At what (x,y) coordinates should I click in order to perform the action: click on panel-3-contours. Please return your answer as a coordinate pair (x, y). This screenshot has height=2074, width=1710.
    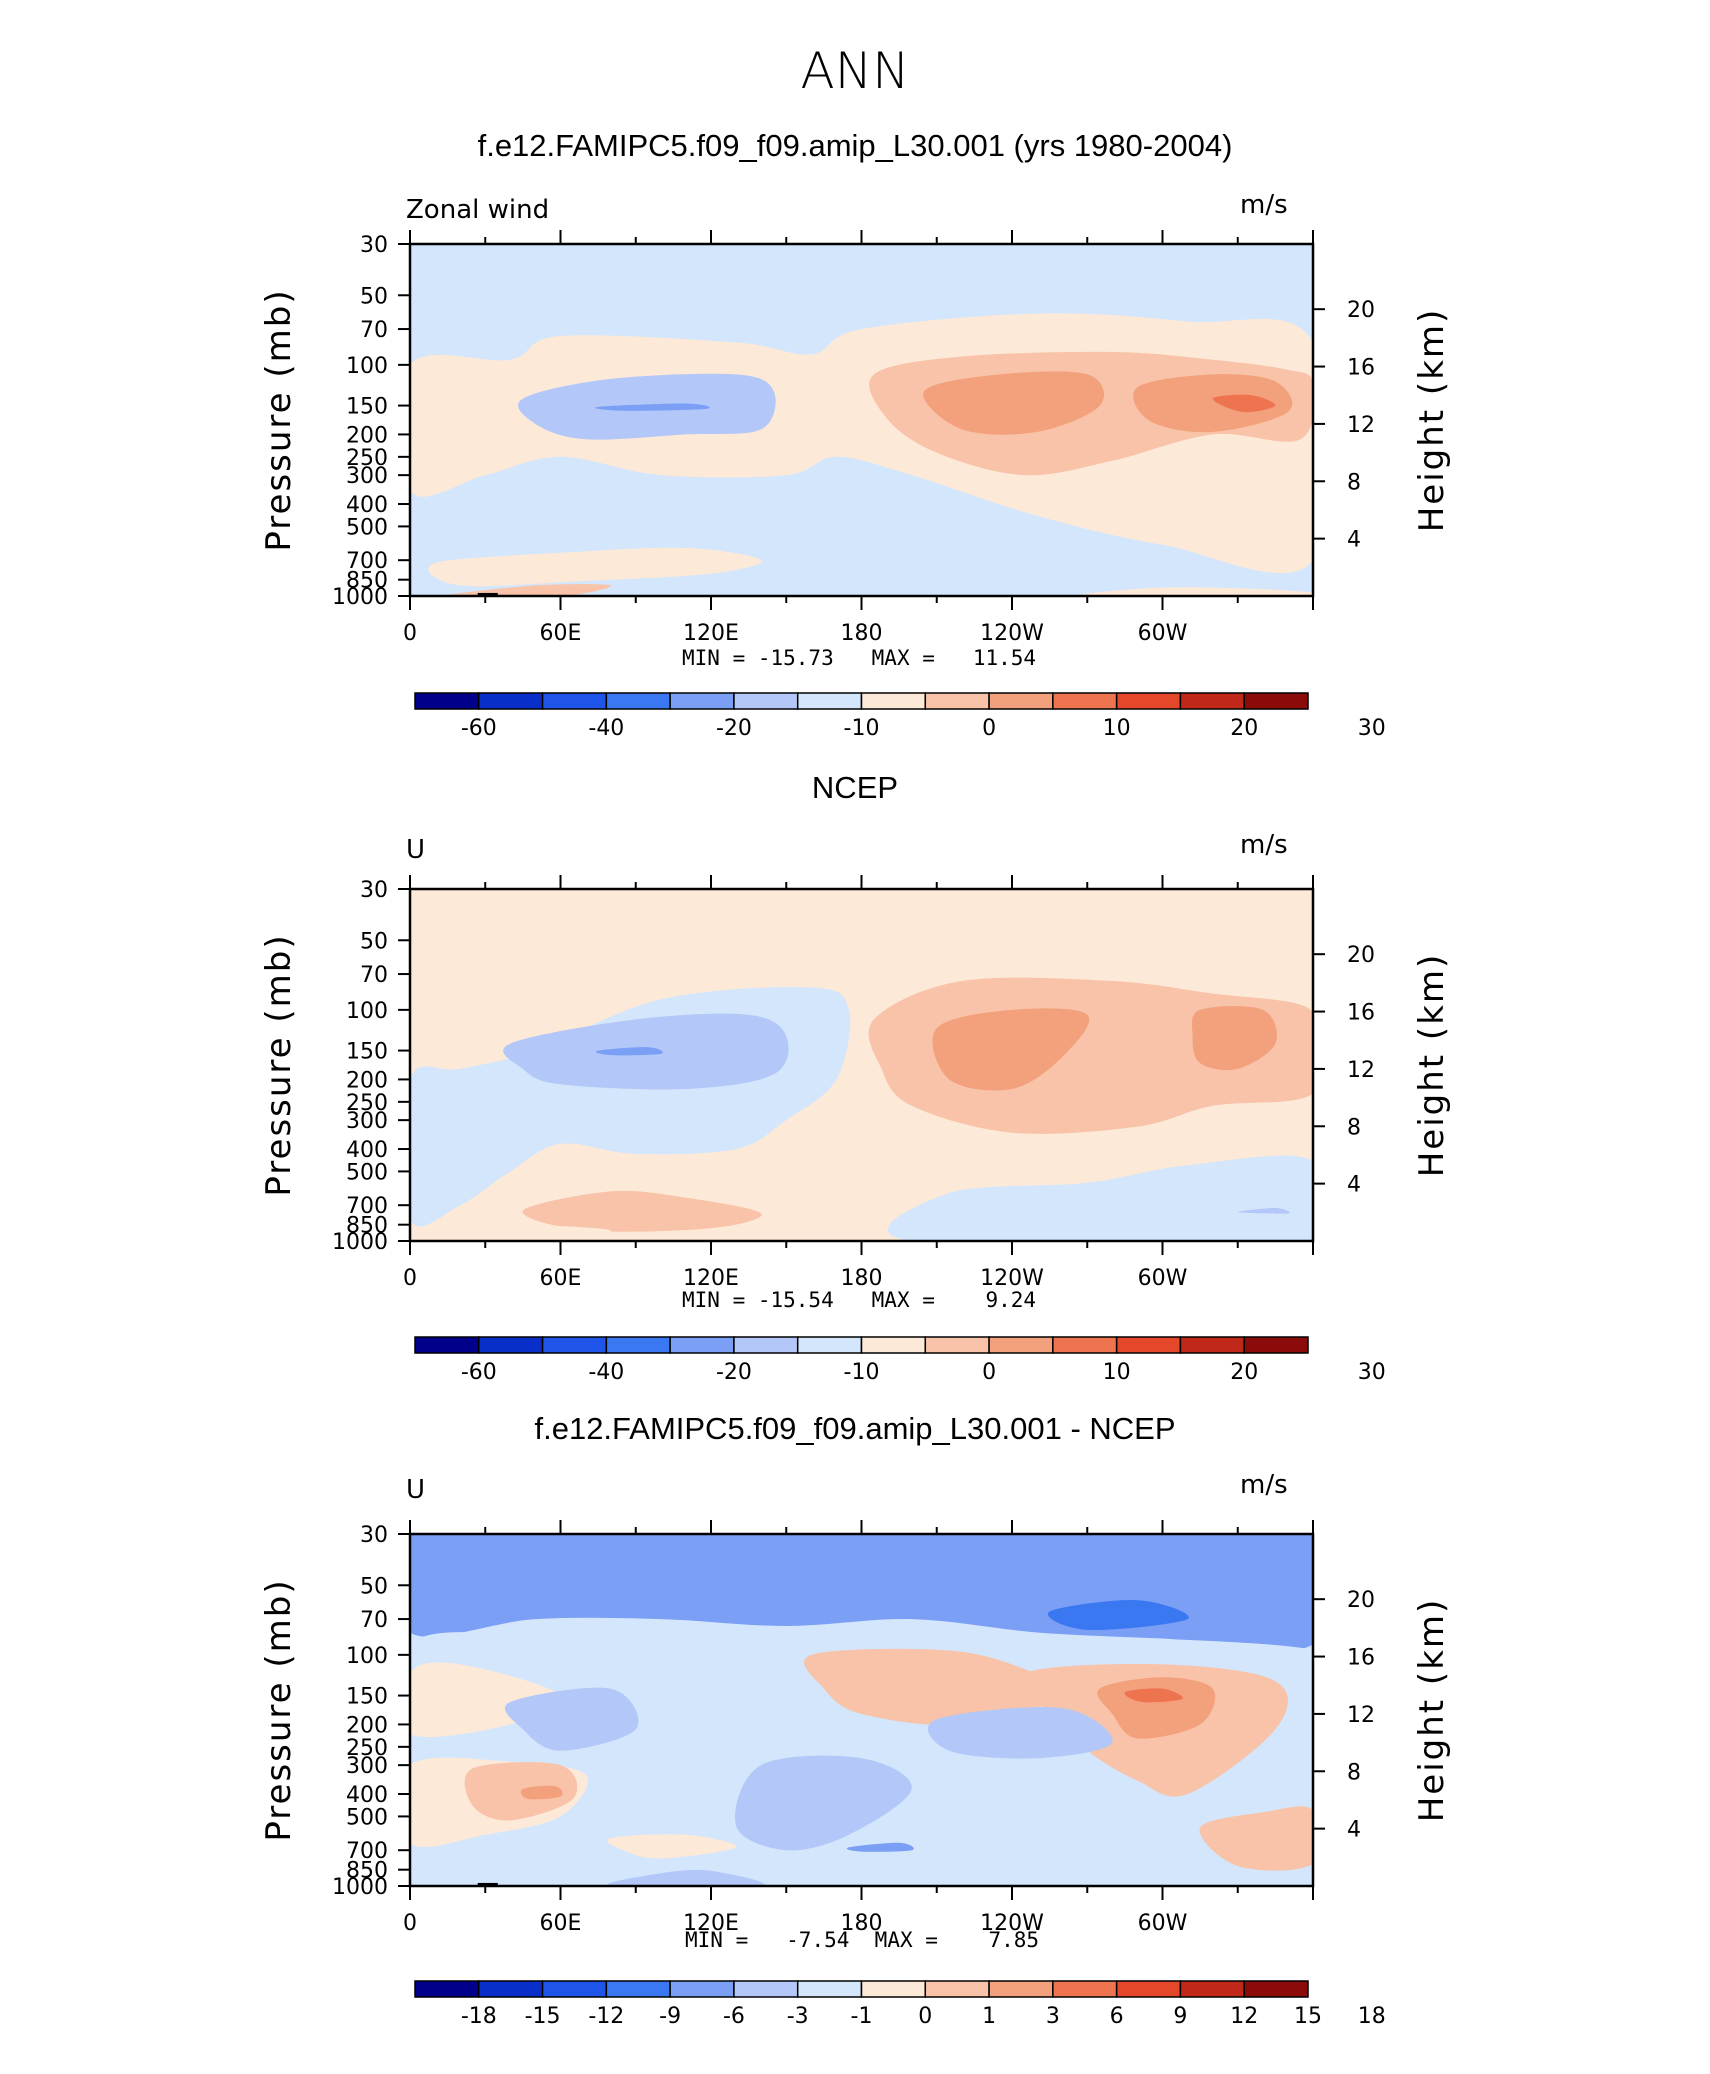
    Looking at the image, I should click on (861, 1710).